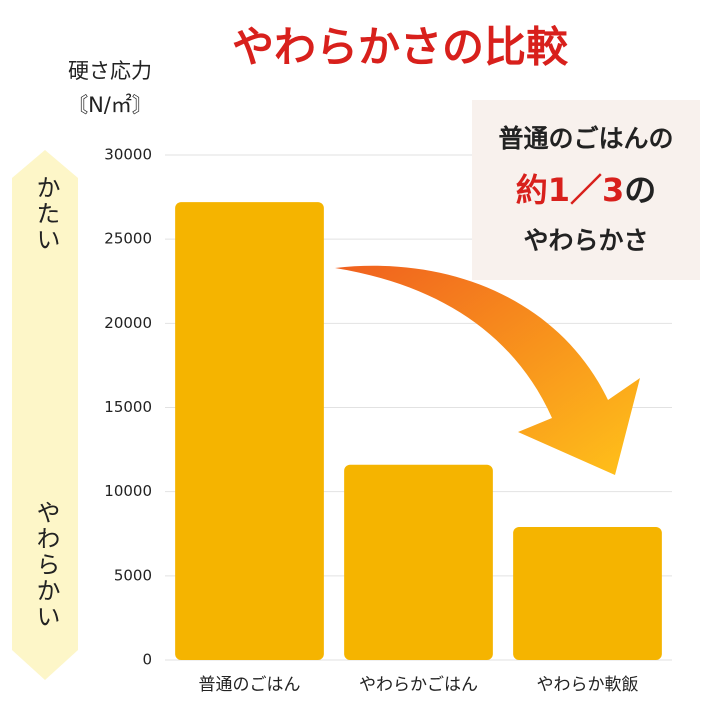  Describe the element at coordinates (46, 565) in the screenshot. I see `scale-bottom-label: やわらかい` at that location.